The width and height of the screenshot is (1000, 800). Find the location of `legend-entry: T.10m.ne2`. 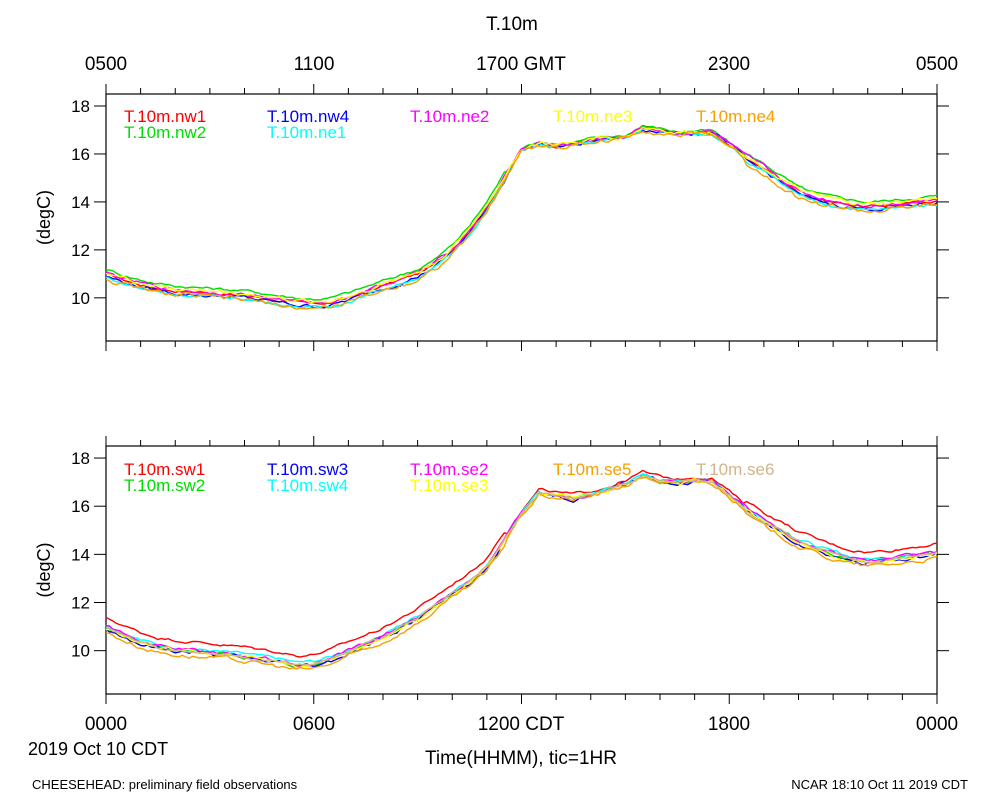

legend-entry: T.10m.ne2 is located at coordinates (449, 116).